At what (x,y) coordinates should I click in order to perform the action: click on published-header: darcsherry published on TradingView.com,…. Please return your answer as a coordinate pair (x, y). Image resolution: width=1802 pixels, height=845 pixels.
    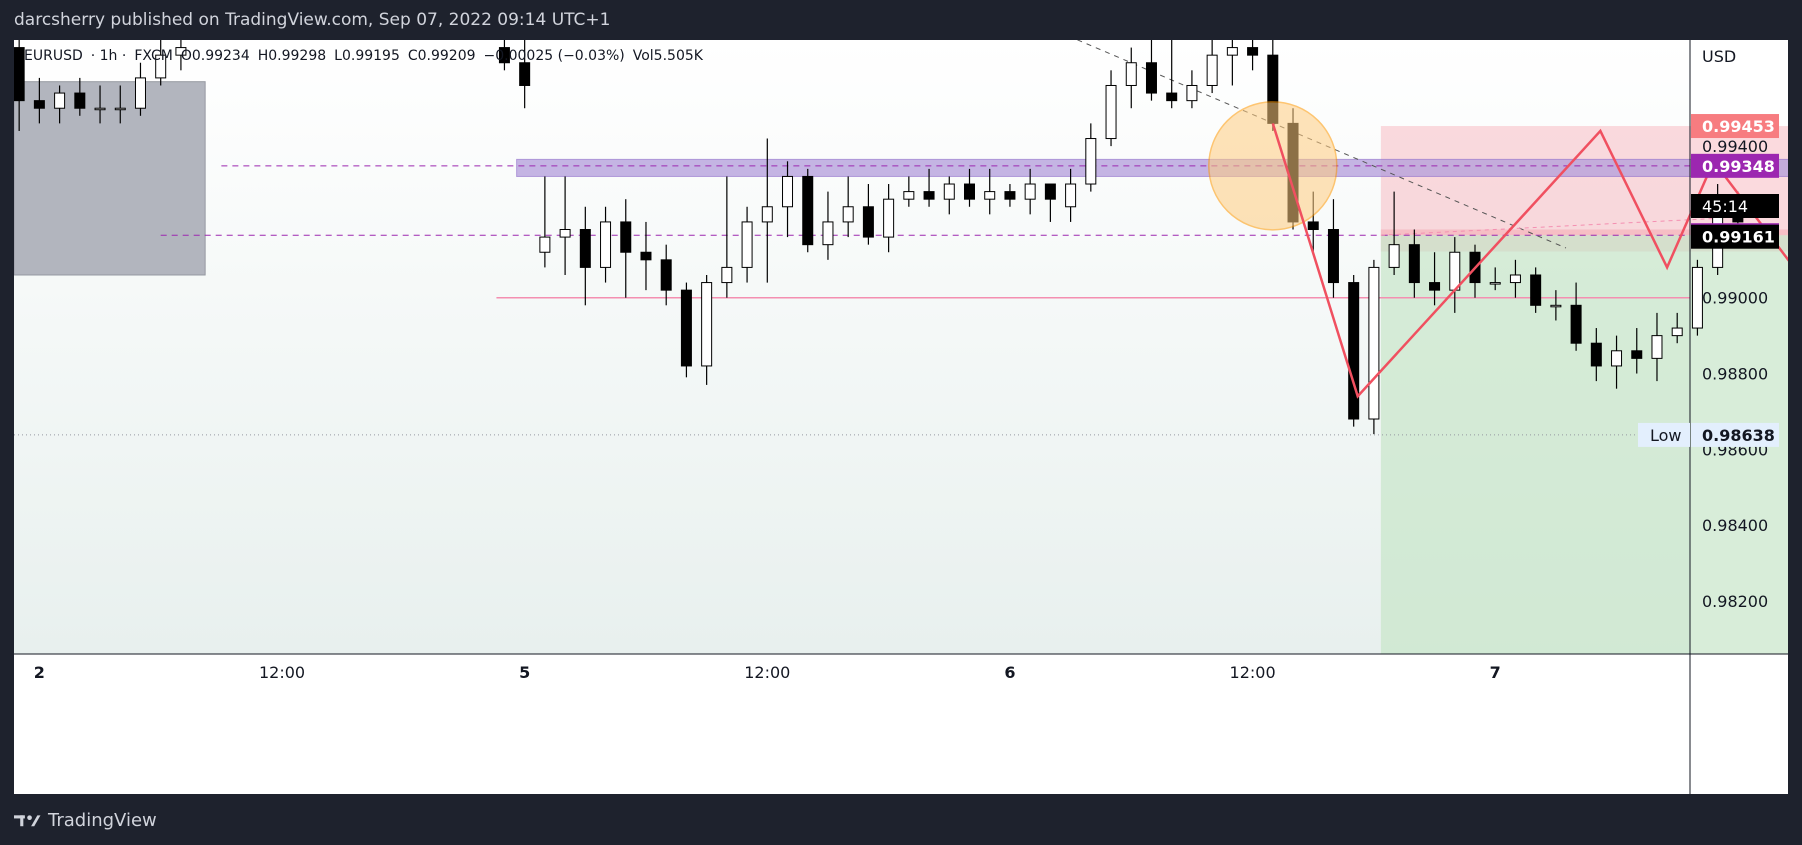
    Looking at the image, I should click on (312, 20).